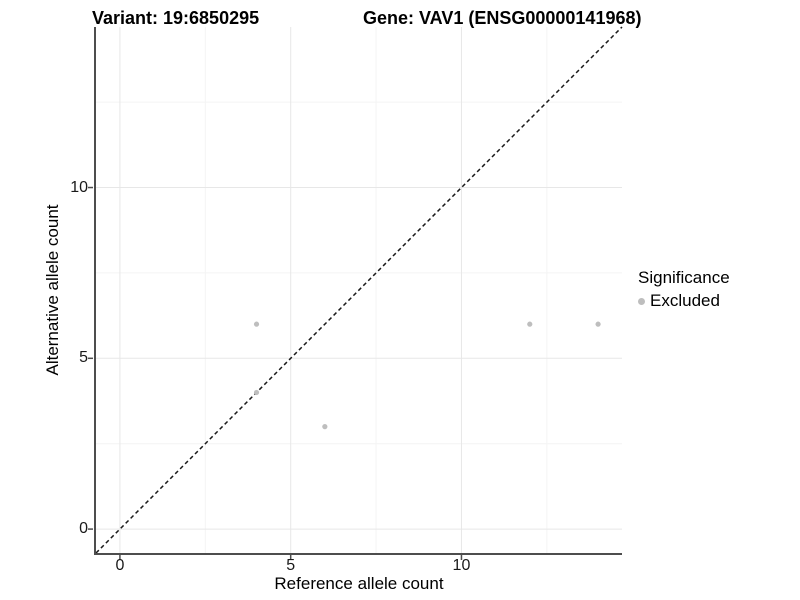 Image resolution: width=800 pixels, height=600 pixels. What do you see at coordinates (684, 277) in the screenshot?
I see `legend-title: Significance` at bounding box center [684, 277].